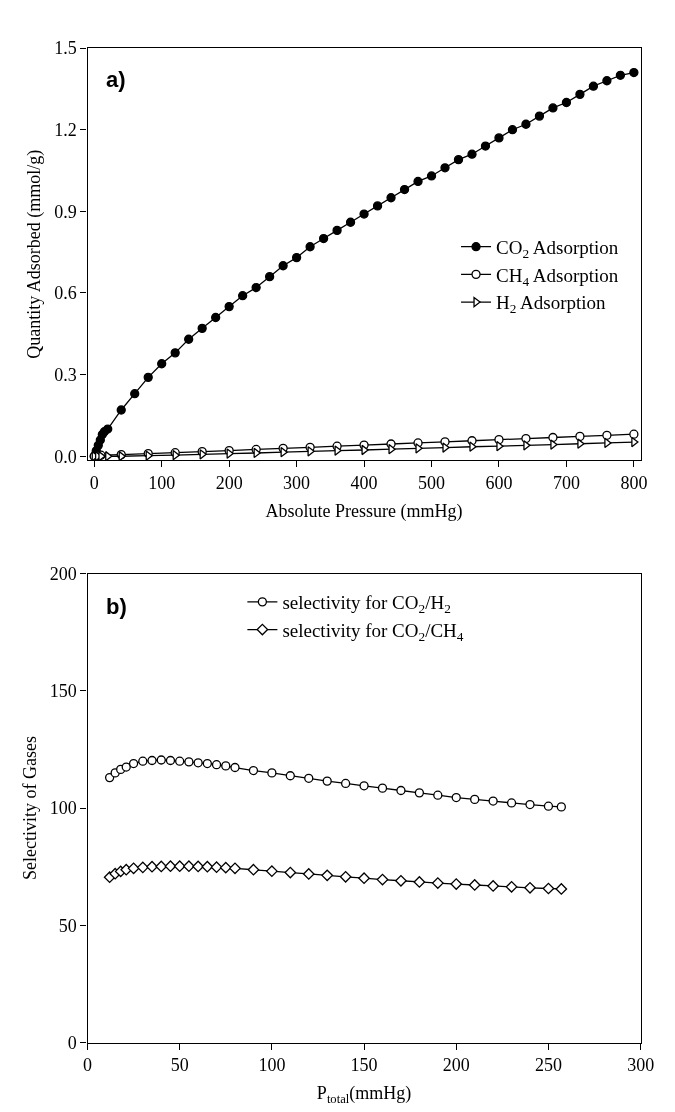 The image size is (675, 1112). What do you see at coordinates (566, 483) in the screenshot?
I see `x-tick-label: 700` at bounding box center [566, 483].